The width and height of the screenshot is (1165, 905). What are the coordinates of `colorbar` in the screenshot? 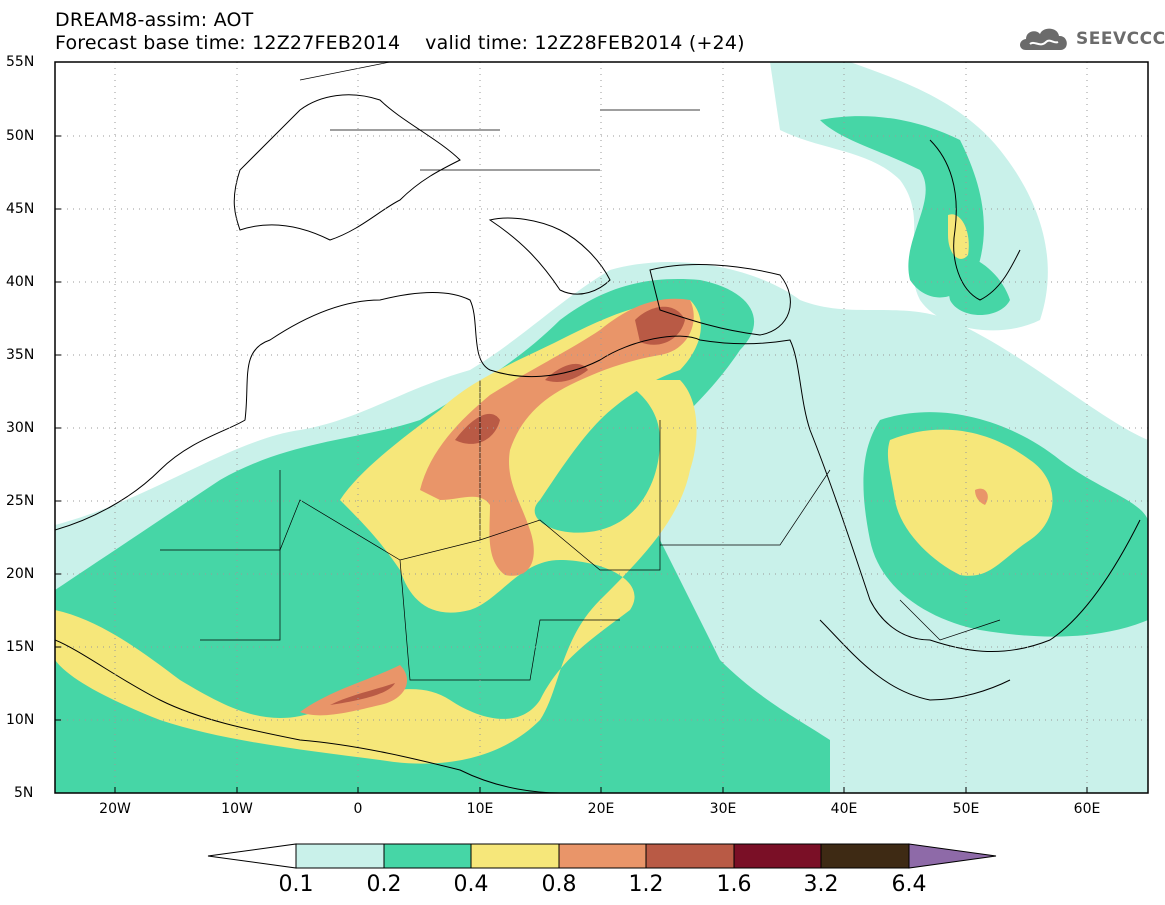 It's located at (602, 856).